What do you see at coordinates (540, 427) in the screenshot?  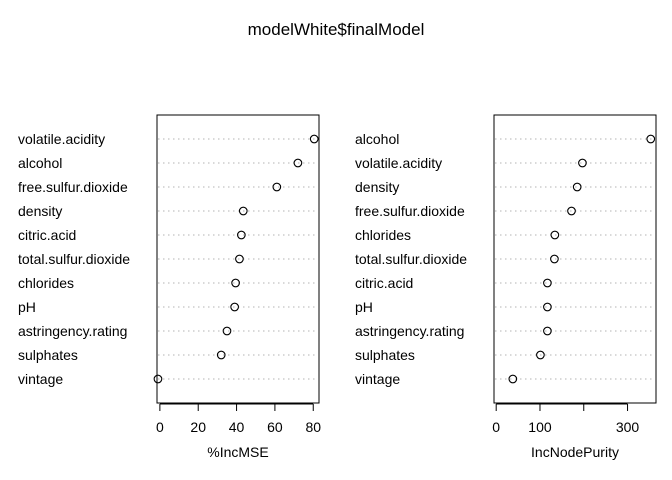 I see `x-tick-label: 100` at bounding box center [540, 427].